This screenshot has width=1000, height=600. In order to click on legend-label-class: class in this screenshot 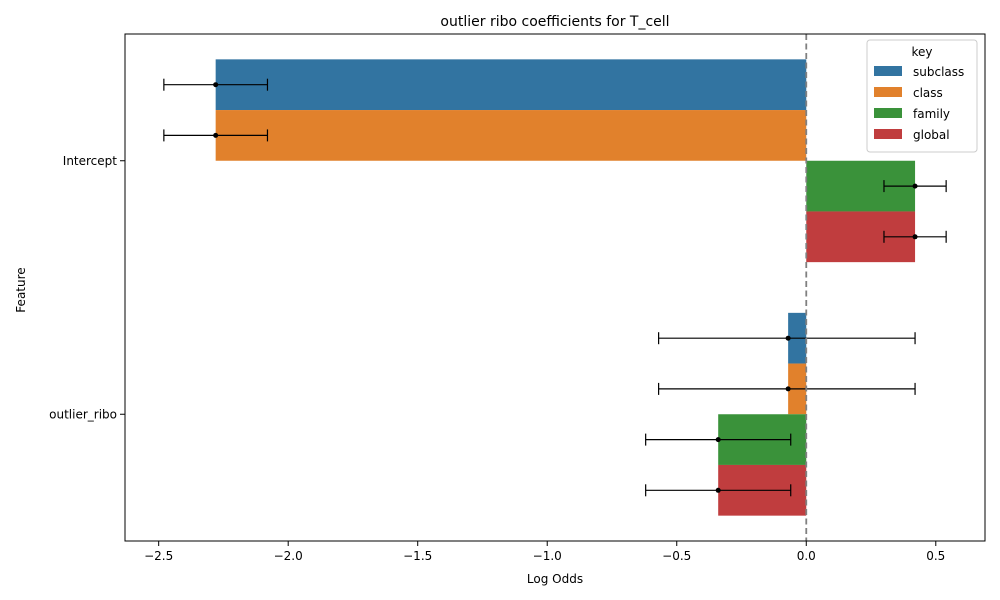, I will do `click(928, 93)`.